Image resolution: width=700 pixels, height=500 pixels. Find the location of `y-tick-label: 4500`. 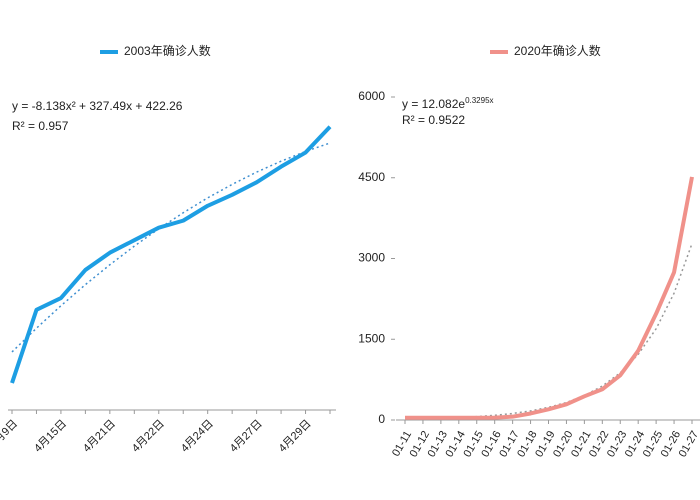

y-tick-label: 4500 is located at coordinates (371, 177).